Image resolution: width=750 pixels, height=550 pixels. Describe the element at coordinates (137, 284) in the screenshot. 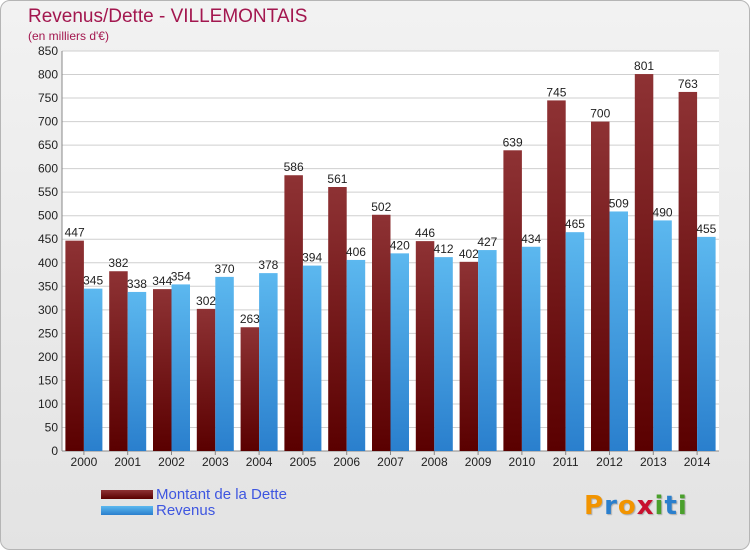

I see `data-label-revenue: 338` at that location.